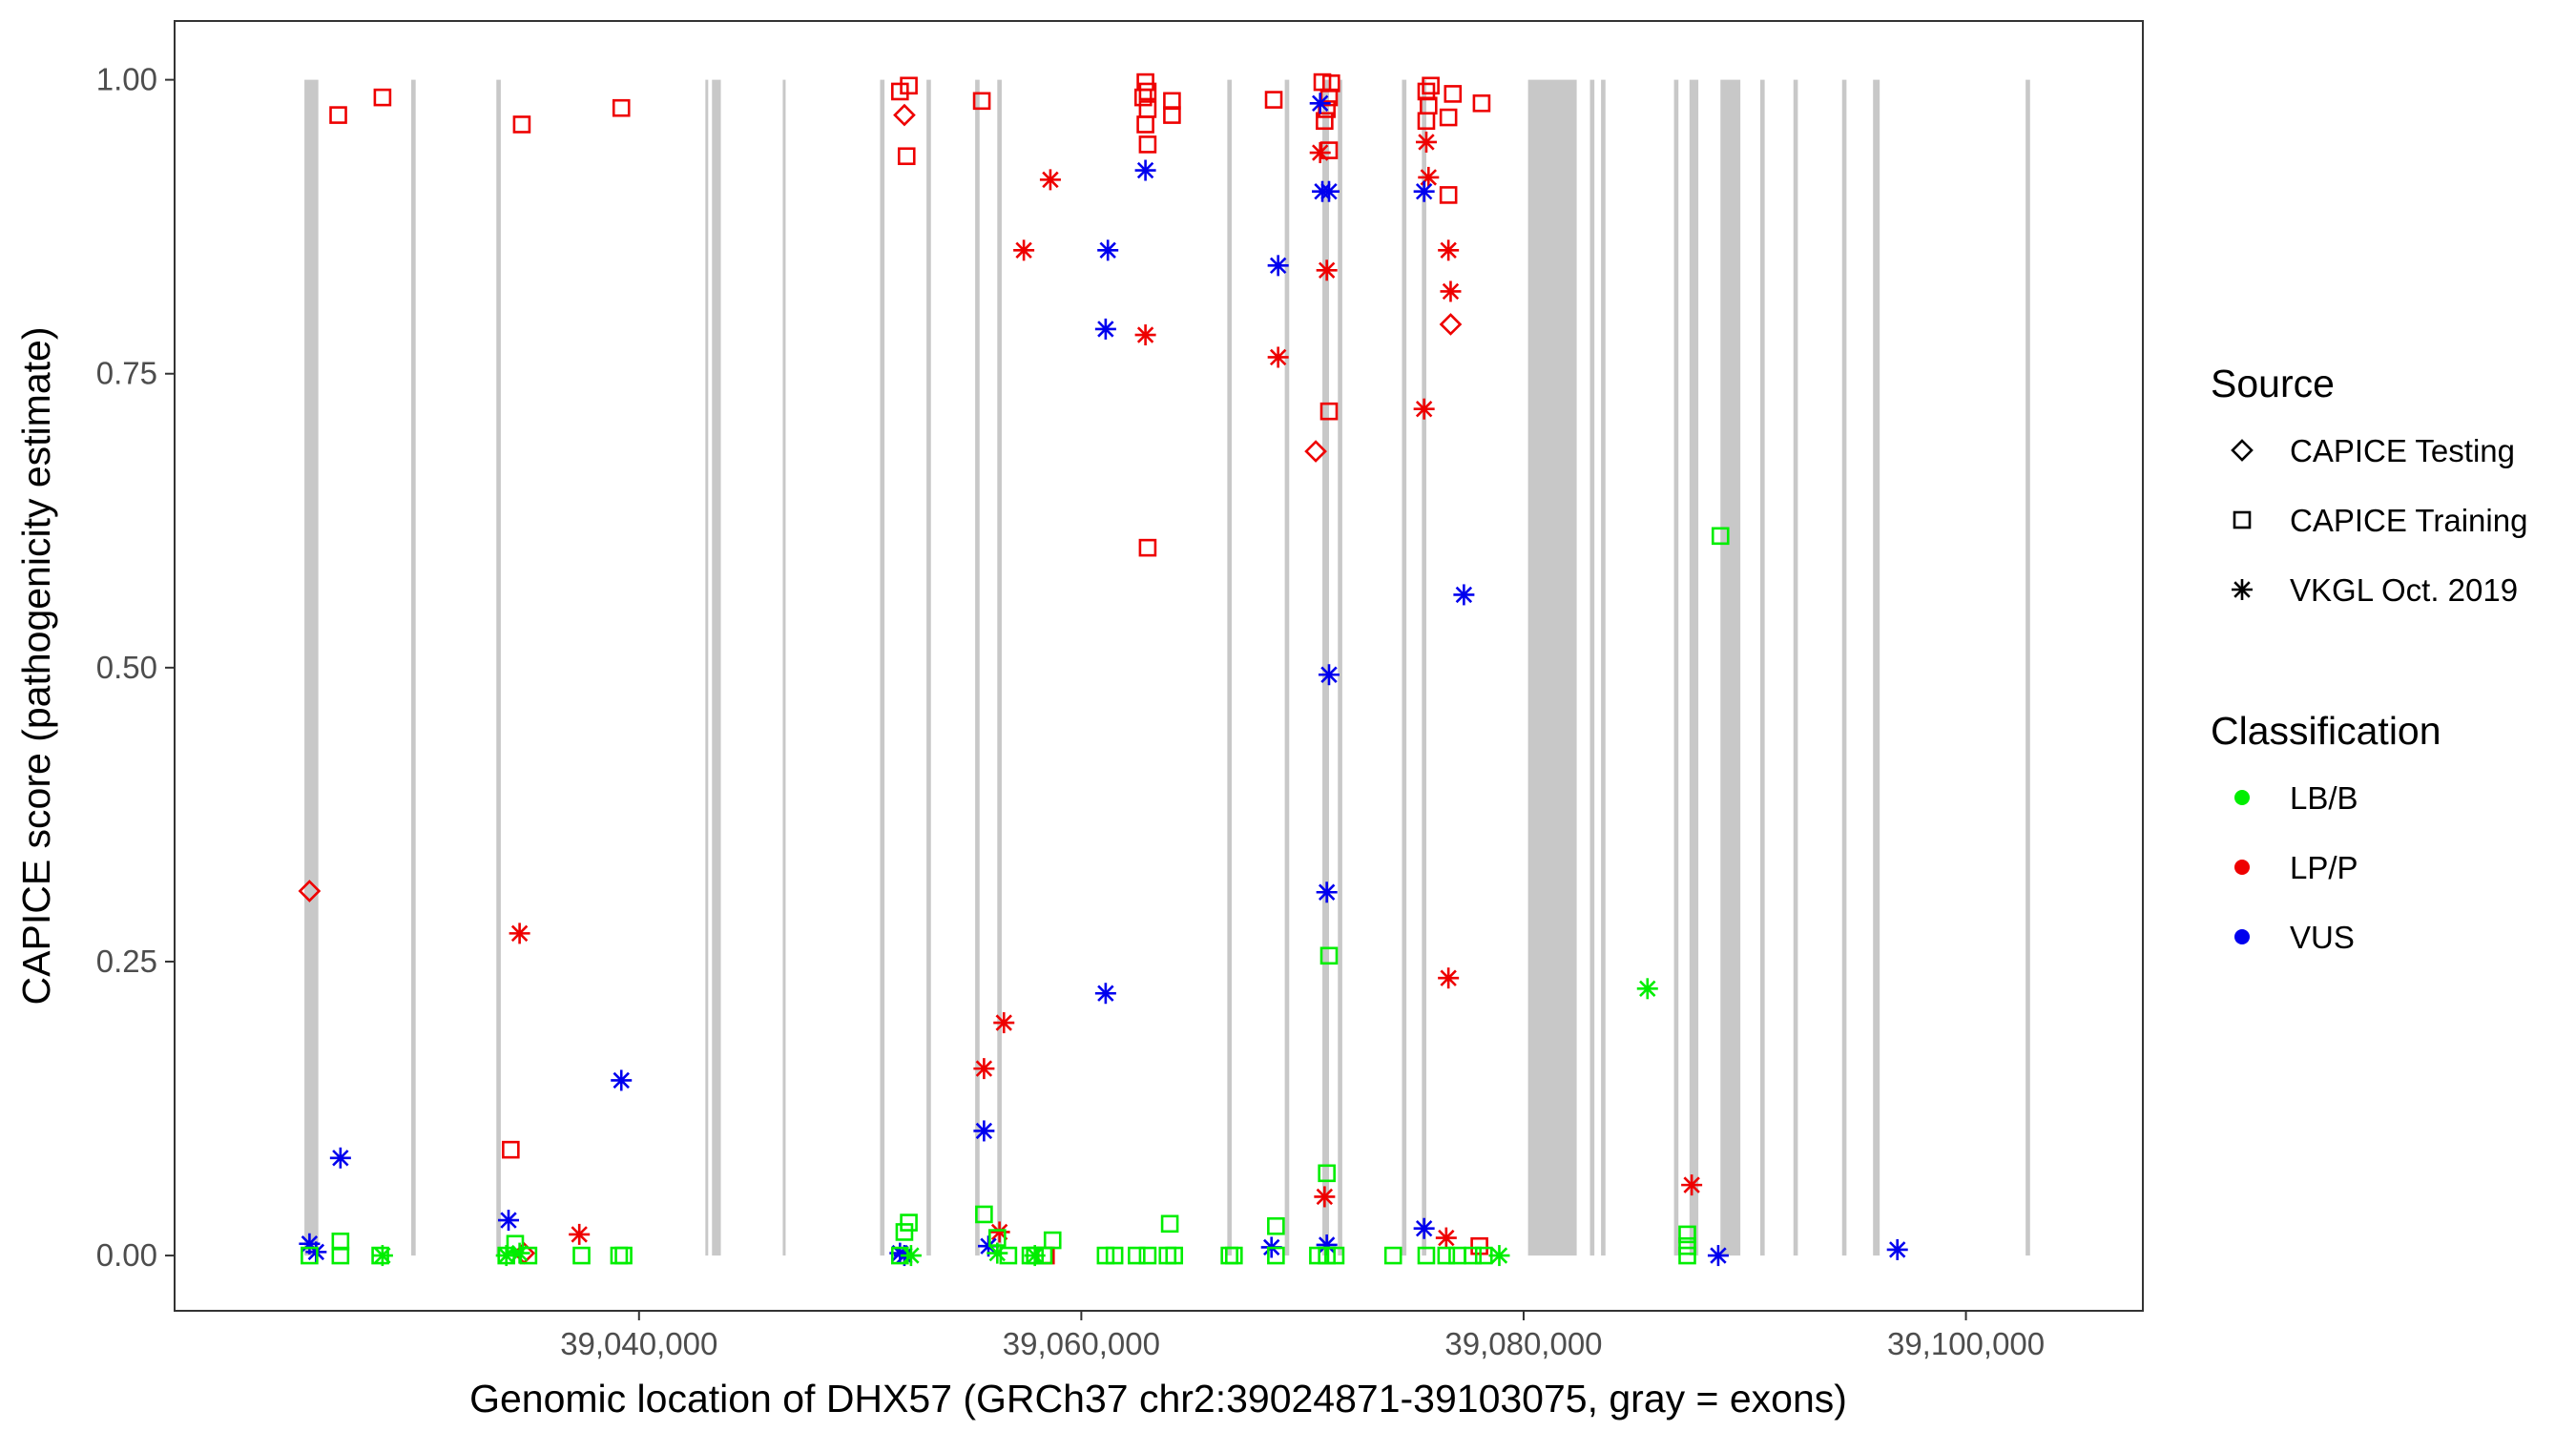 The height and width of the screenshot is (1431, 2576). What do you see at coordinates (2273, 383) in the screenshot?
I see `legend-source-title: Source` at bounding box center [2273, 383].